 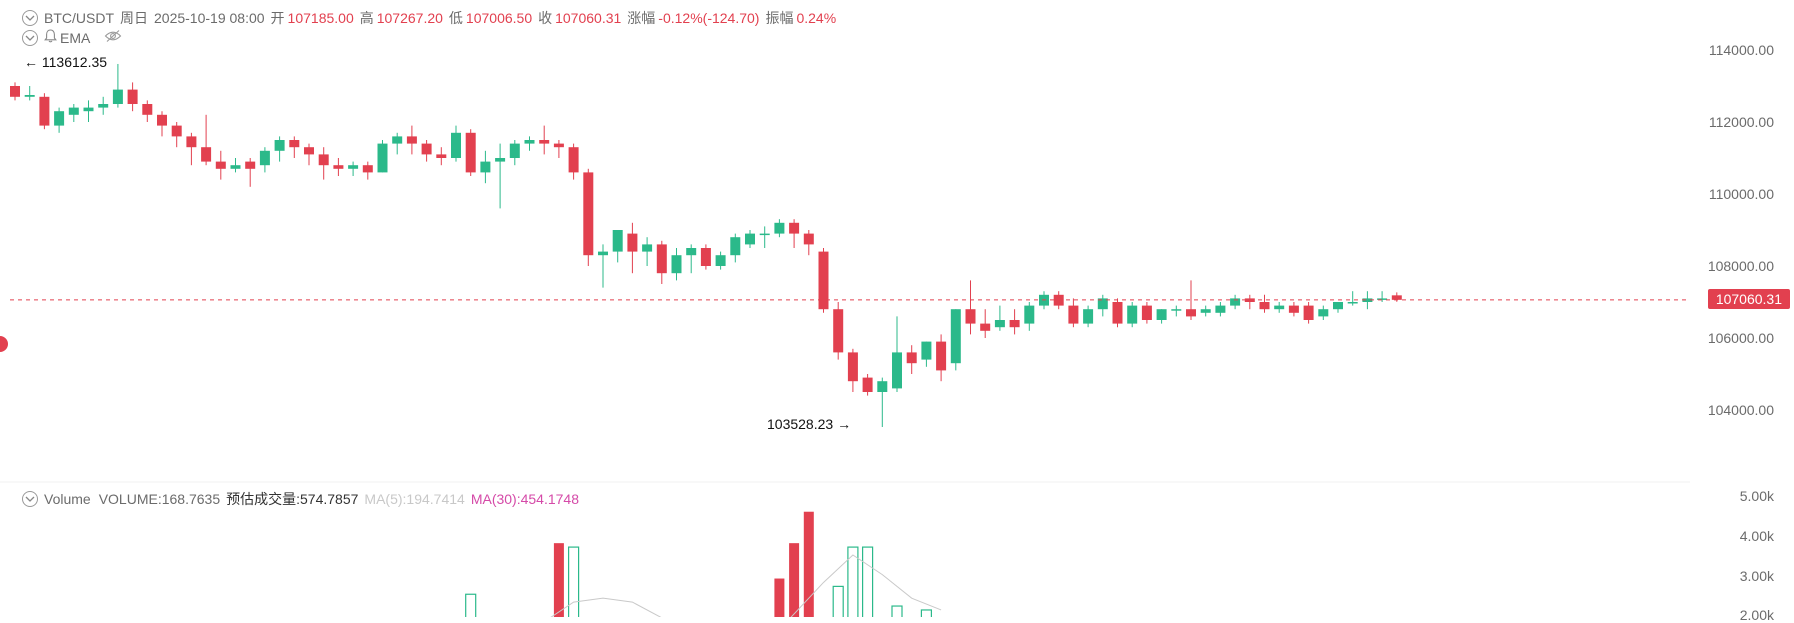 What do you see at coordinates (1756, 536) in the screenshot?
I see `volume-axis-label: 4.00k` at bounding box center [1756, 536].